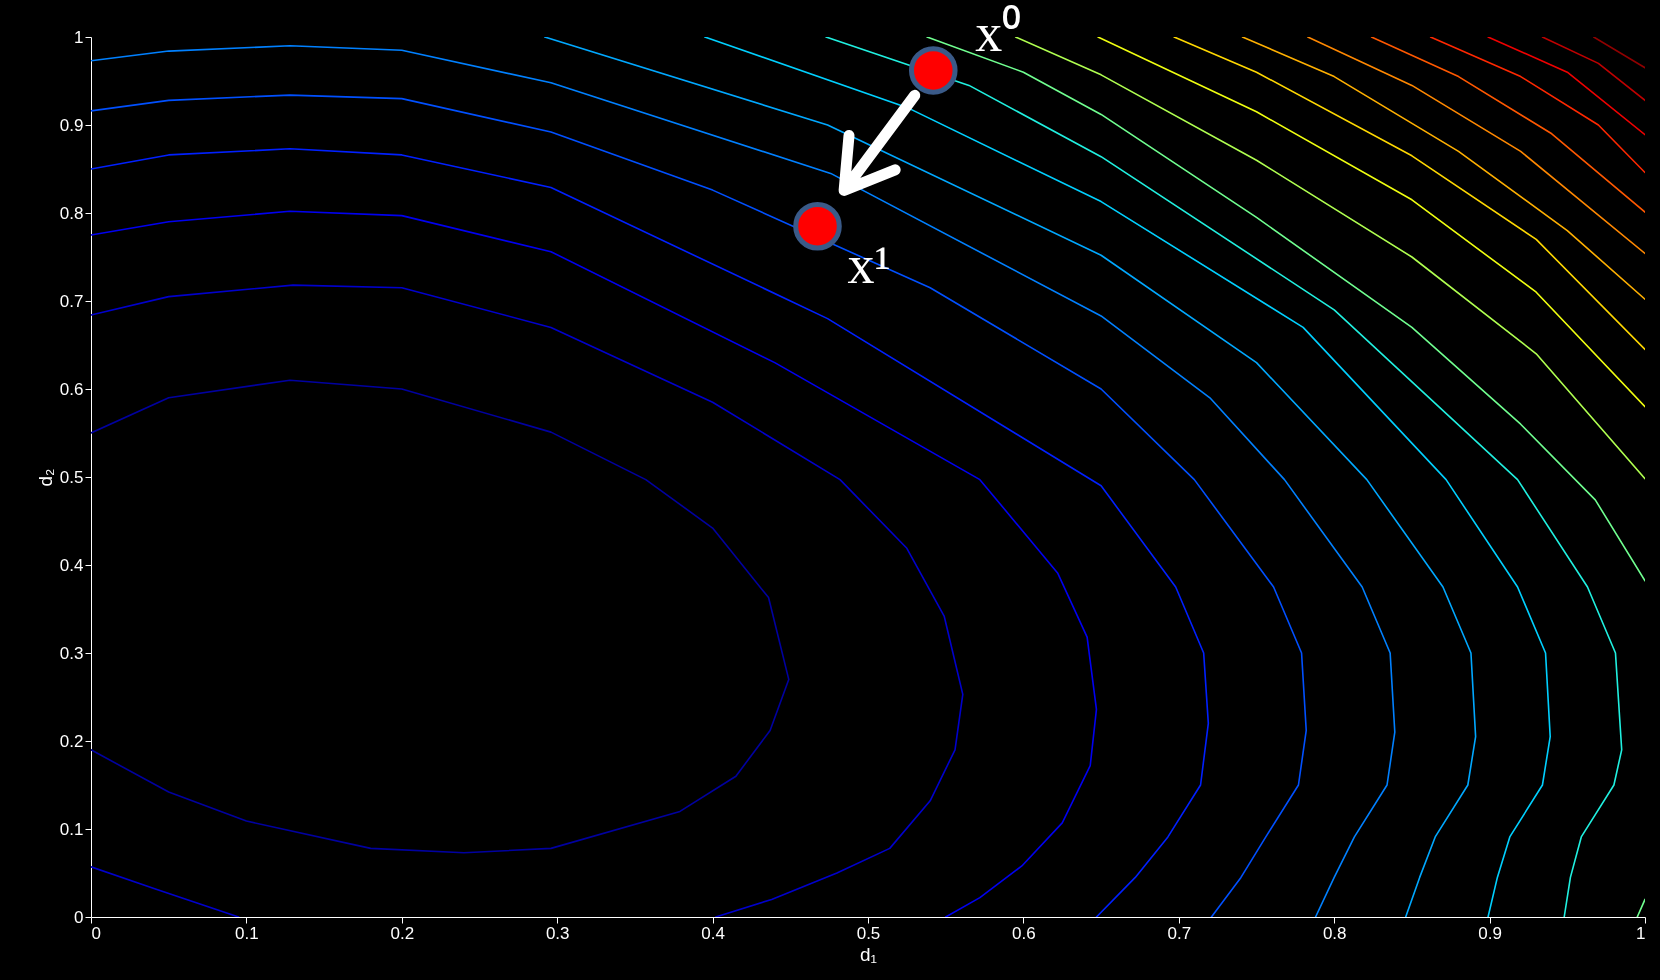  What do you see at coordinates (71, 213) in the screenshot?
I see `y-tick-label: 0.8` at bounding box center [71, 213].